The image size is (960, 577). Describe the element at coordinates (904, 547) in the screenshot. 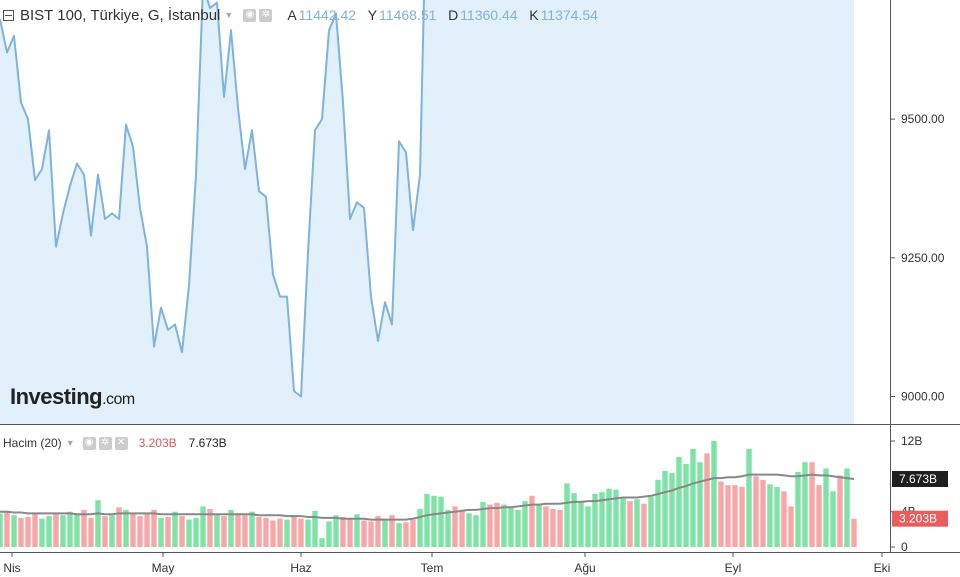

I see `volume-tick-label: 0` at that location.